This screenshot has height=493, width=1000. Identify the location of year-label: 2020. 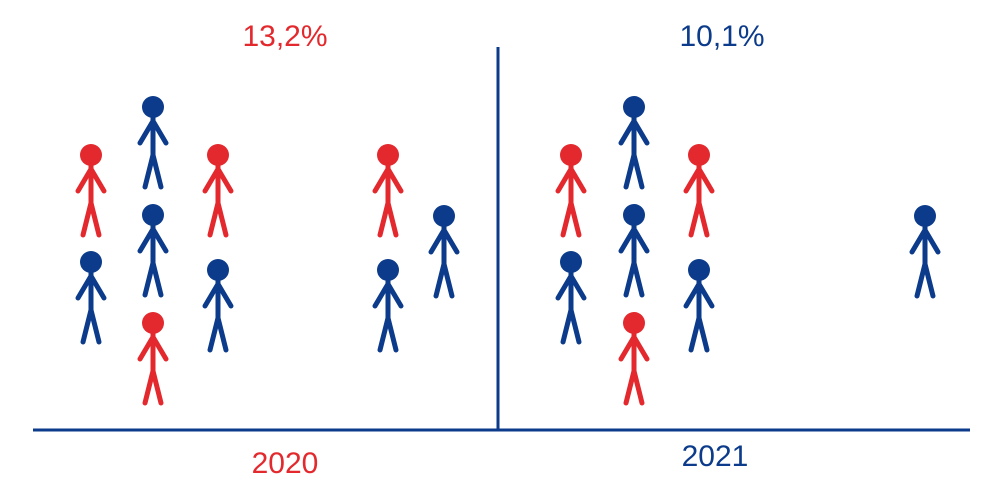
(285, 463).